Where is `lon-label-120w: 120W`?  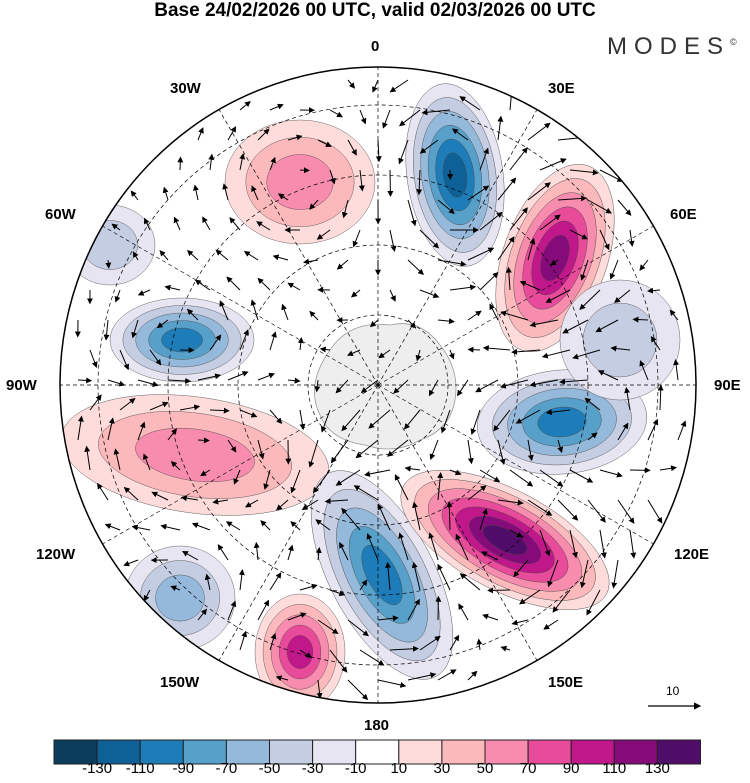
lon-label-120w: 120W is located at coordinates (56, 554).